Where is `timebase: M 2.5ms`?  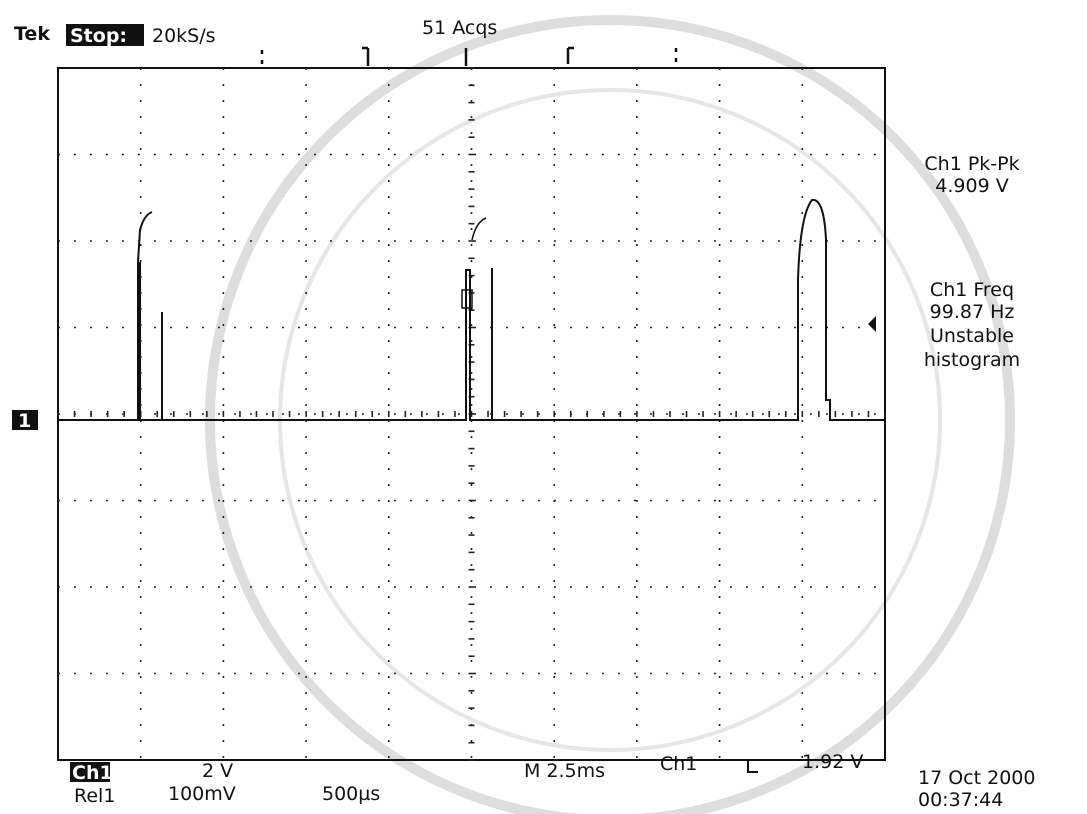 timebase: M 2.5ms is located at coordinates (564, 771).